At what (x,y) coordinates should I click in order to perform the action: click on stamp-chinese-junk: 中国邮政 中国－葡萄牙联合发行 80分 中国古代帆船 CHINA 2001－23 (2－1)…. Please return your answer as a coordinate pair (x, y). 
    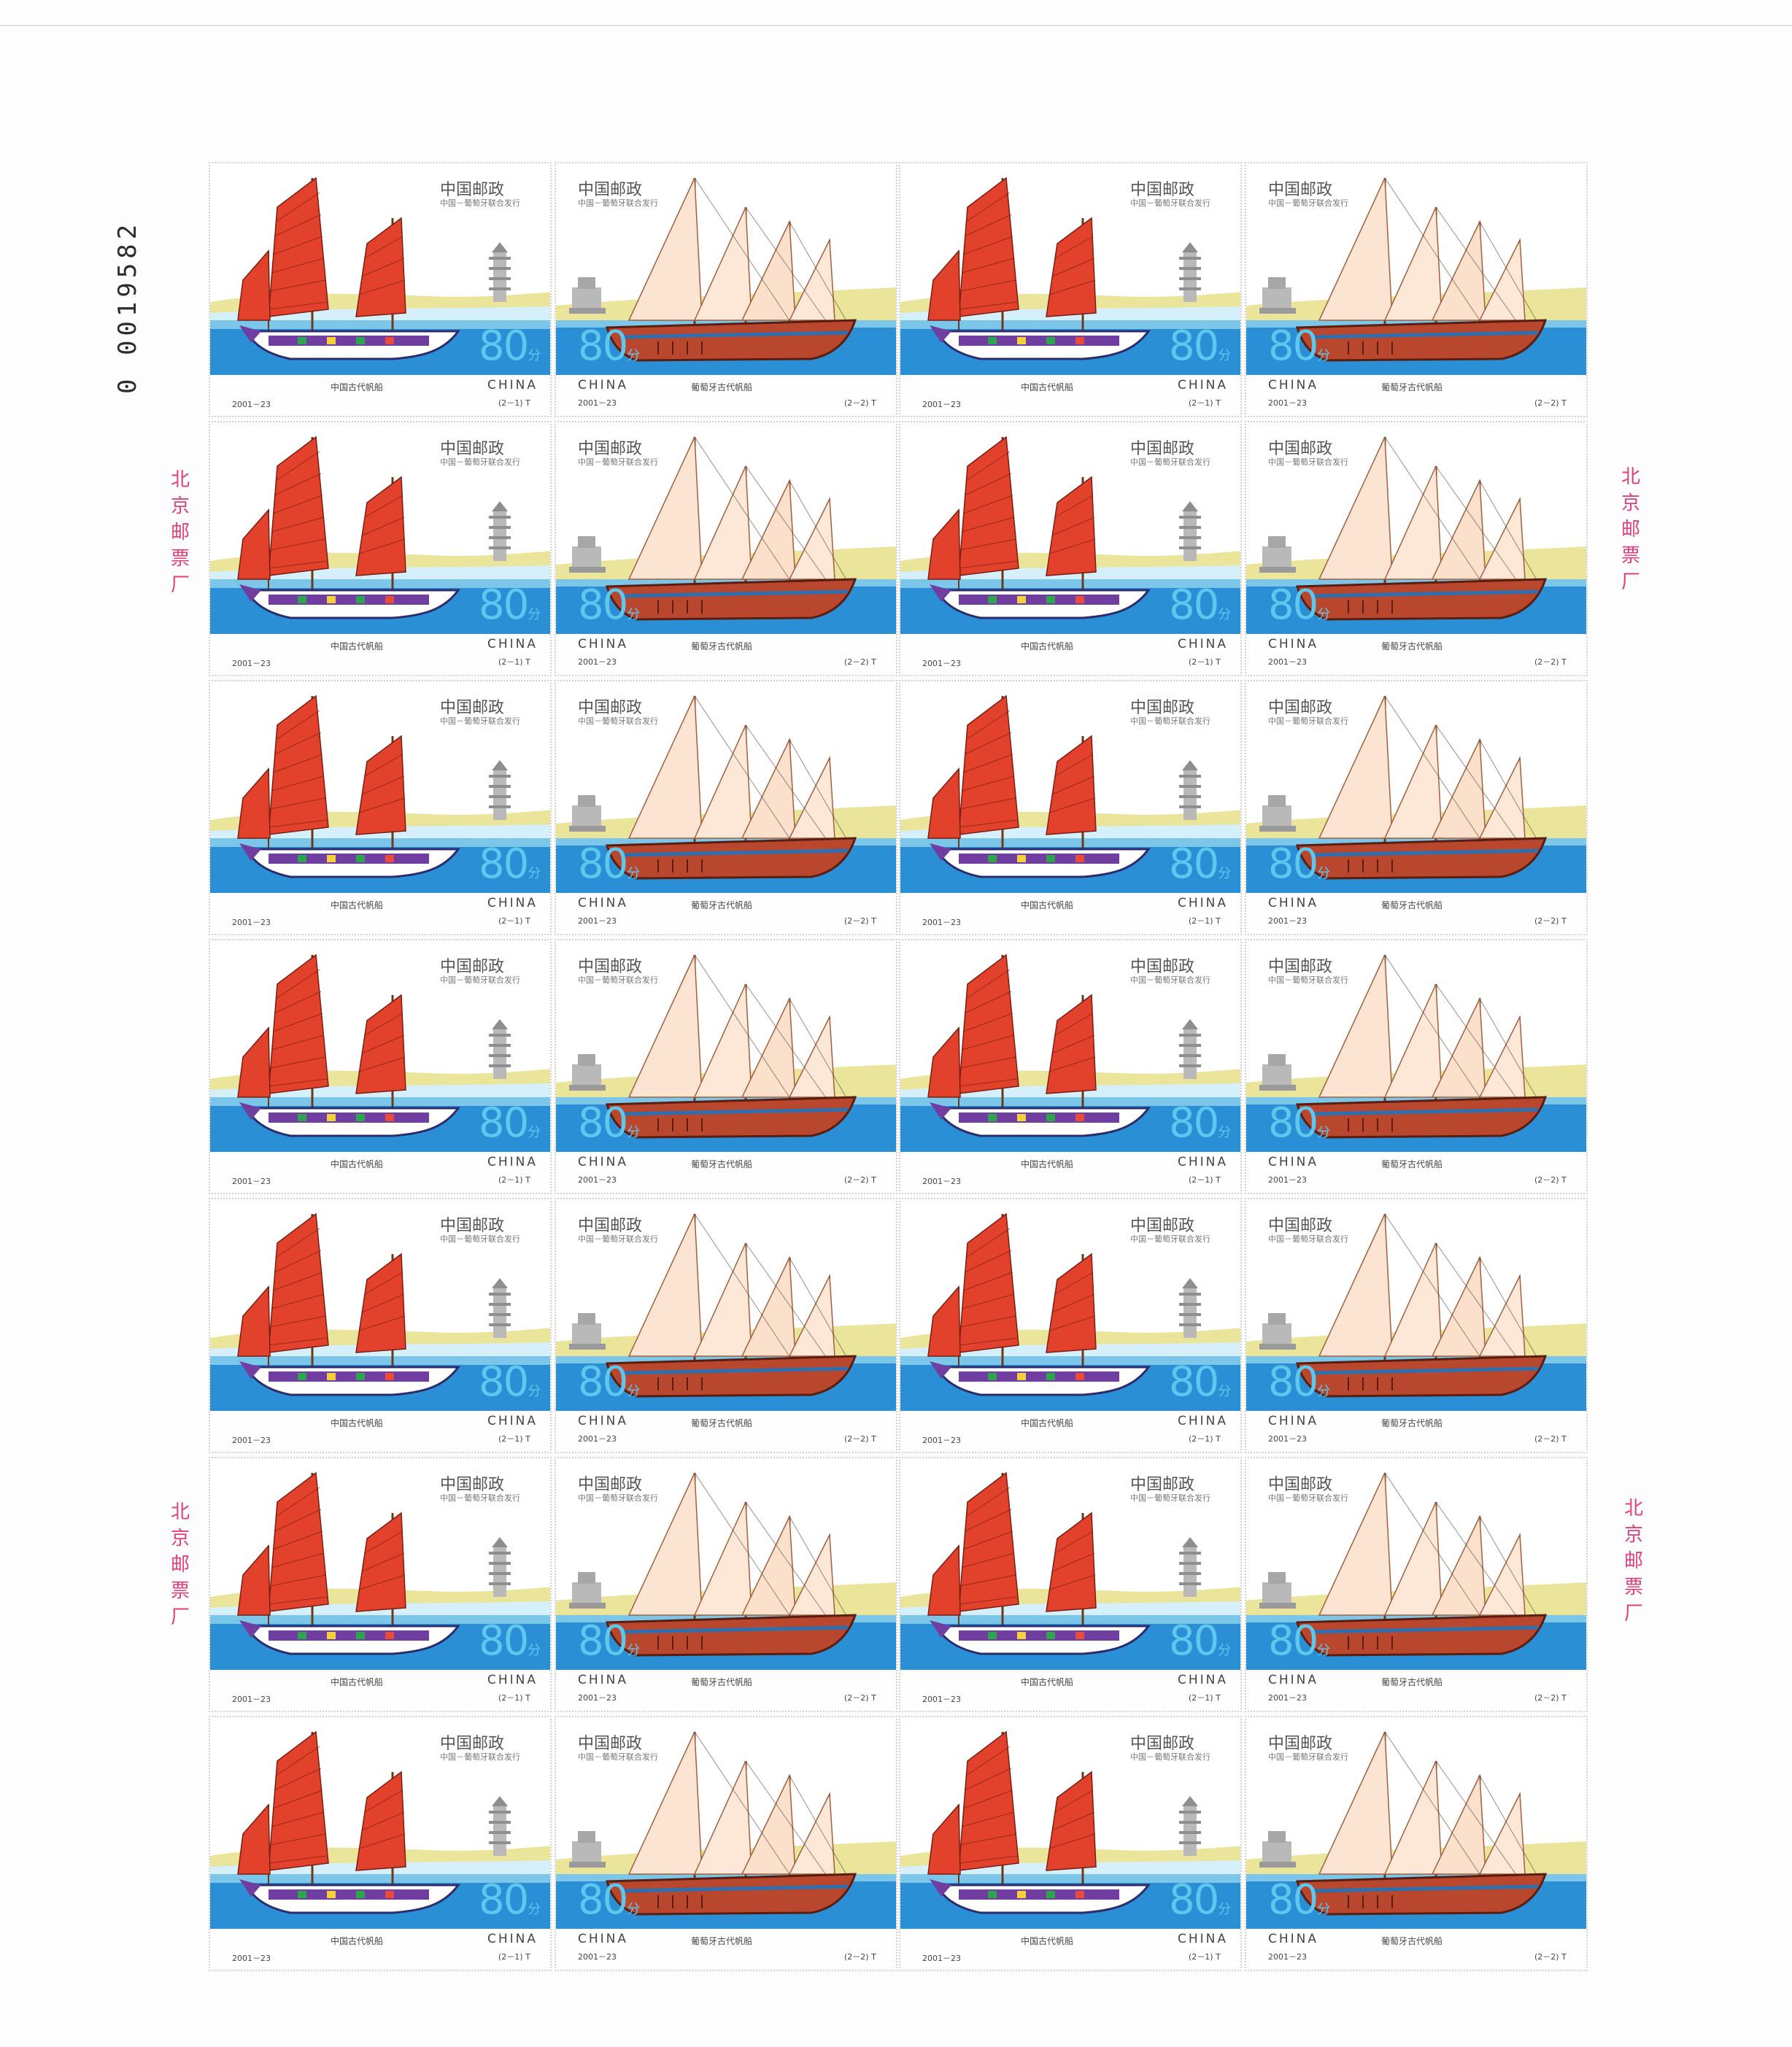
    Looking at the image, I should click on (1070, 289).